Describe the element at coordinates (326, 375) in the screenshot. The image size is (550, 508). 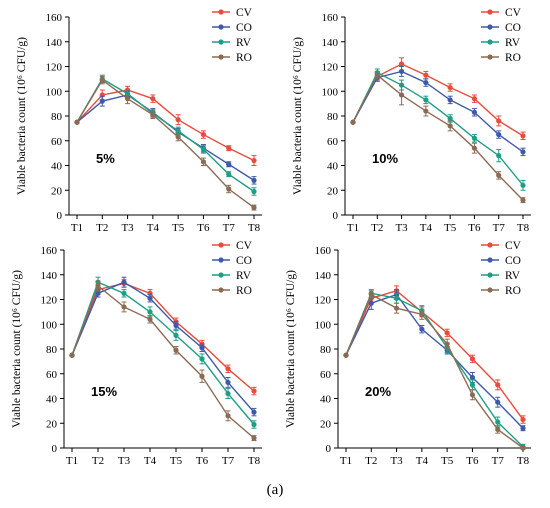
I see `y-tick-label: 60` at that location.